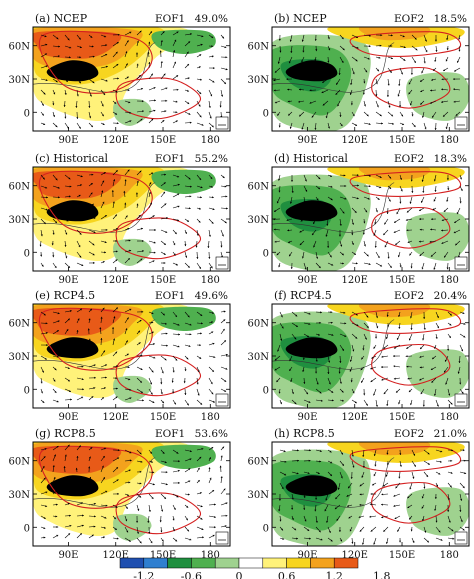 This screenshot has width=474, height=579. I want to click on panel-label: (c) Historical, so click(72, 158).